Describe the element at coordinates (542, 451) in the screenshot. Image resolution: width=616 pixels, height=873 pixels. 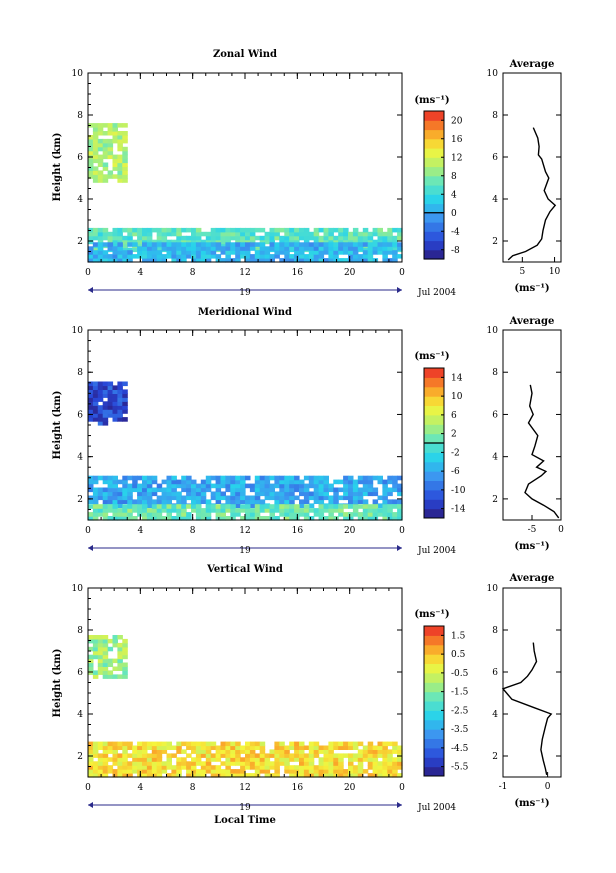
I see `average-profile-line` at that location.